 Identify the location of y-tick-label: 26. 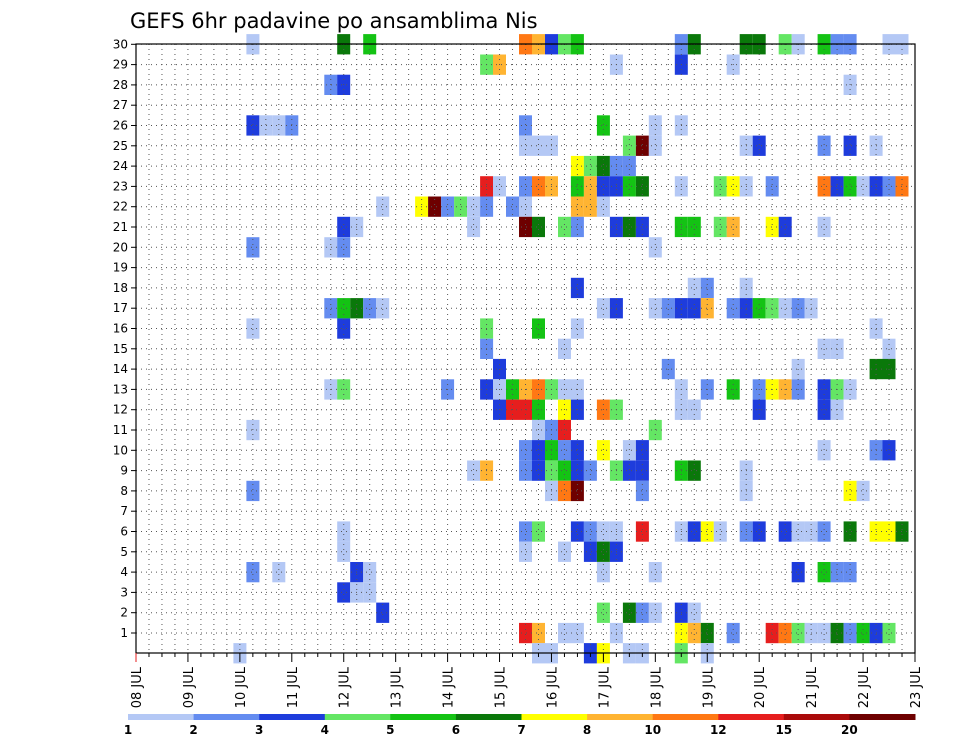
(120, 126).